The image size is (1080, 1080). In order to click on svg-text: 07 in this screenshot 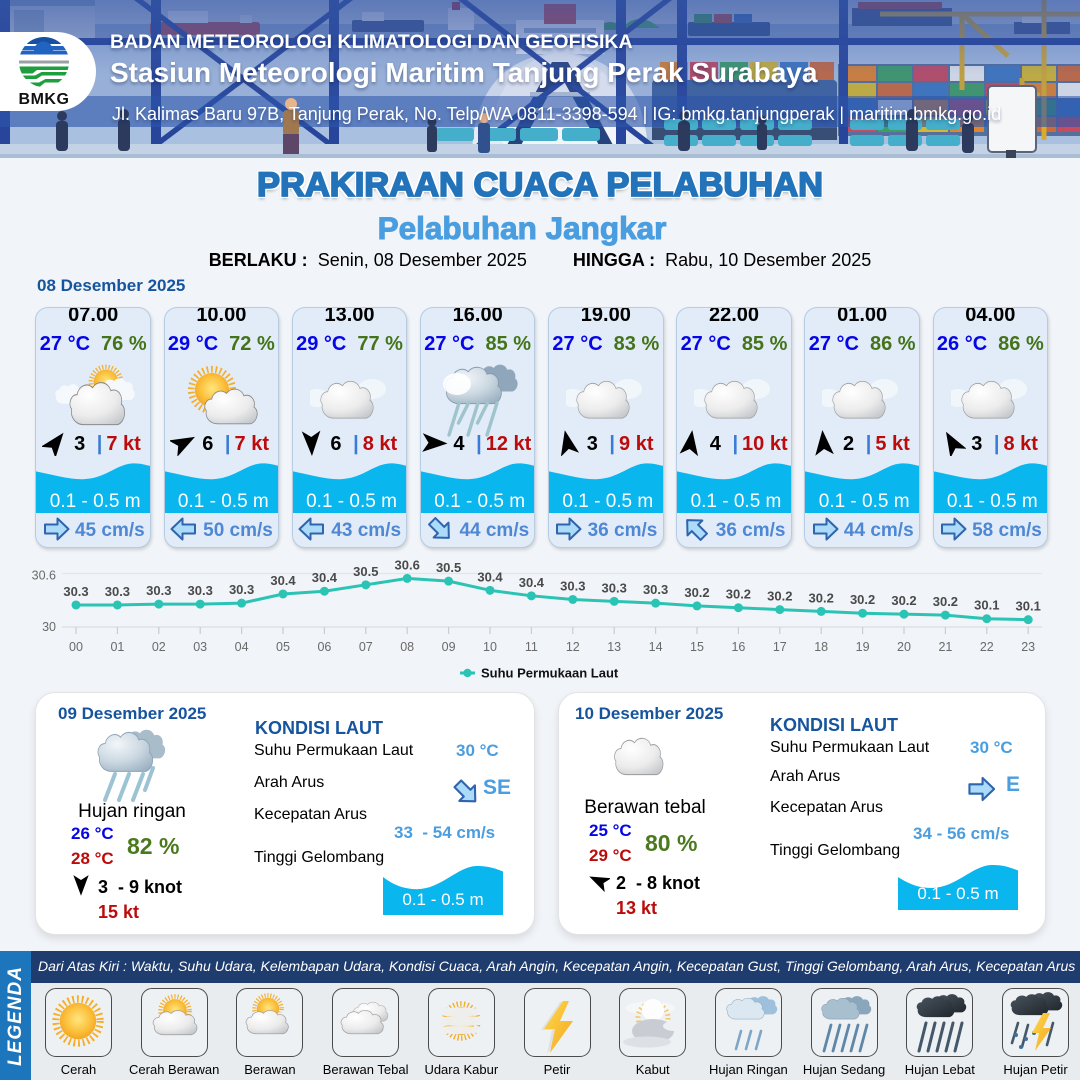, I will do `click(366, 647)`.